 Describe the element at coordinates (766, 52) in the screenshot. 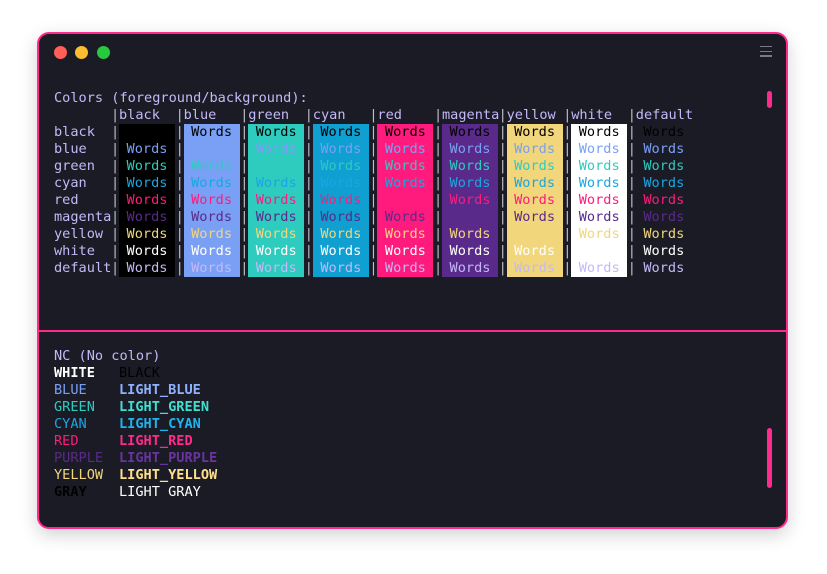

I see `hamburger-menu-icon` at that location.